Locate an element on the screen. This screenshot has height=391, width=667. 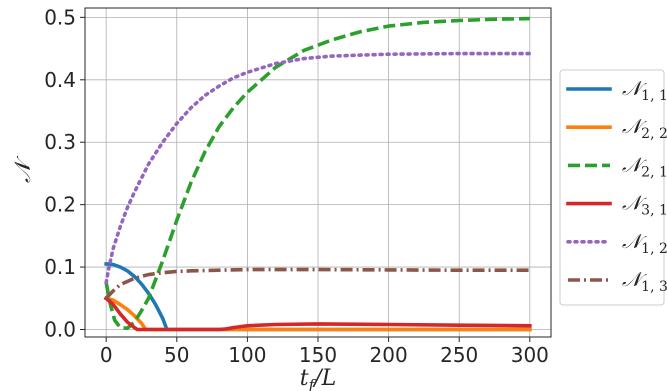
x-tick-label: 150 is located at coordinates (318, 355).